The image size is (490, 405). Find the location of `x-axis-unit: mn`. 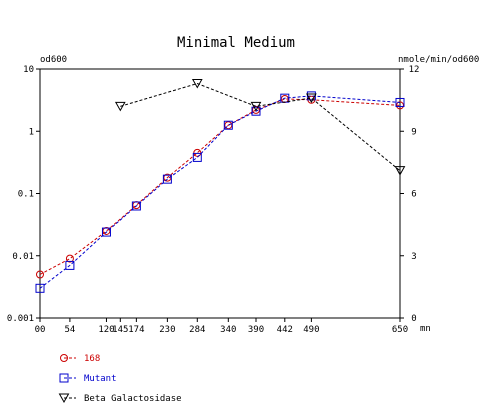

x-axis-unit: mn is located at coordinates (425, 329).